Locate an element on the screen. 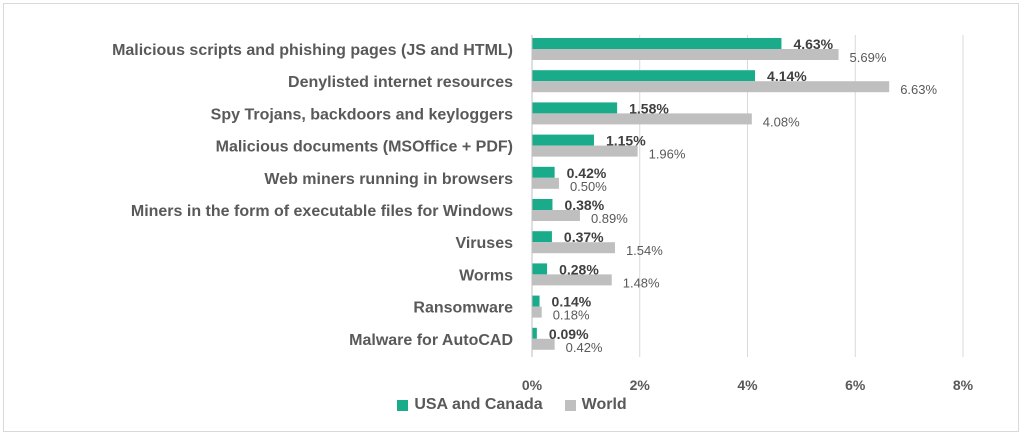  data-label-world: 0.18% is located at coordinates (571, 315).